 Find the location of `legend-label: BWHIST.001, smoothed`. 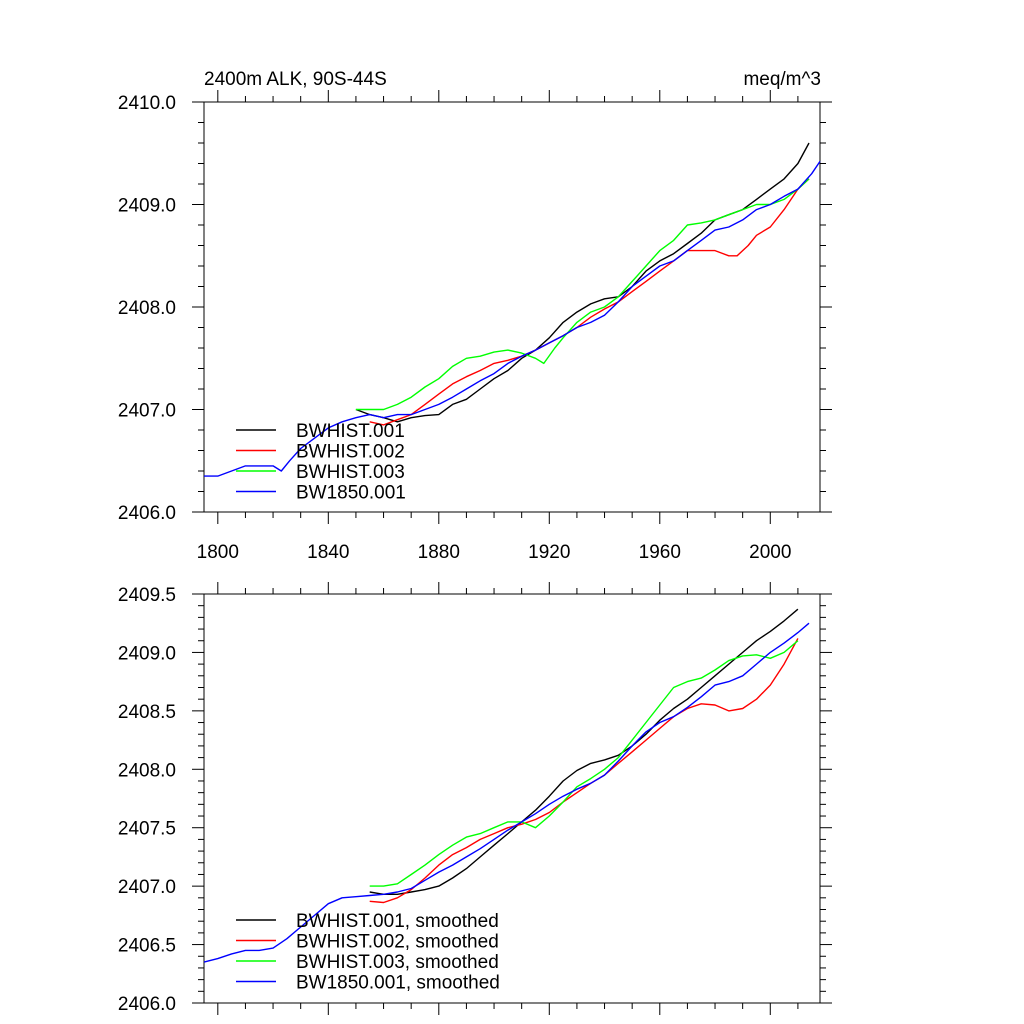

legend-label: BWHIST.001, smoothed is located at coordinates (397, 921).